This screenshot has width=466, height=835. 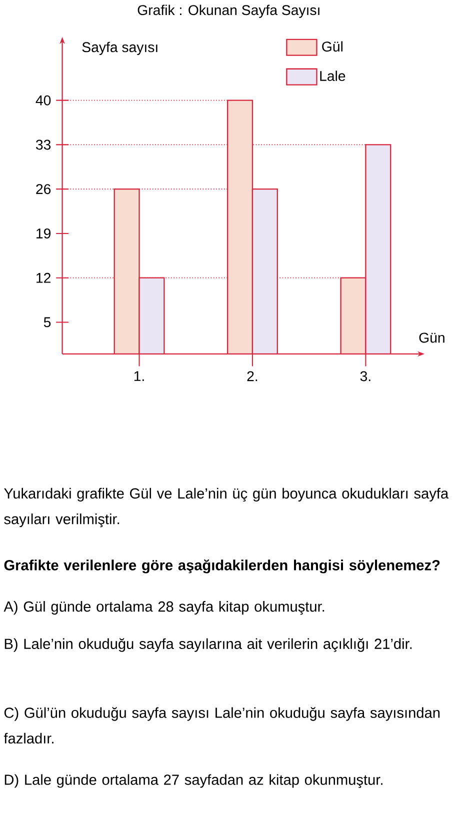 I want to click on y-tick-label: 5, so click(x=47, y=322).